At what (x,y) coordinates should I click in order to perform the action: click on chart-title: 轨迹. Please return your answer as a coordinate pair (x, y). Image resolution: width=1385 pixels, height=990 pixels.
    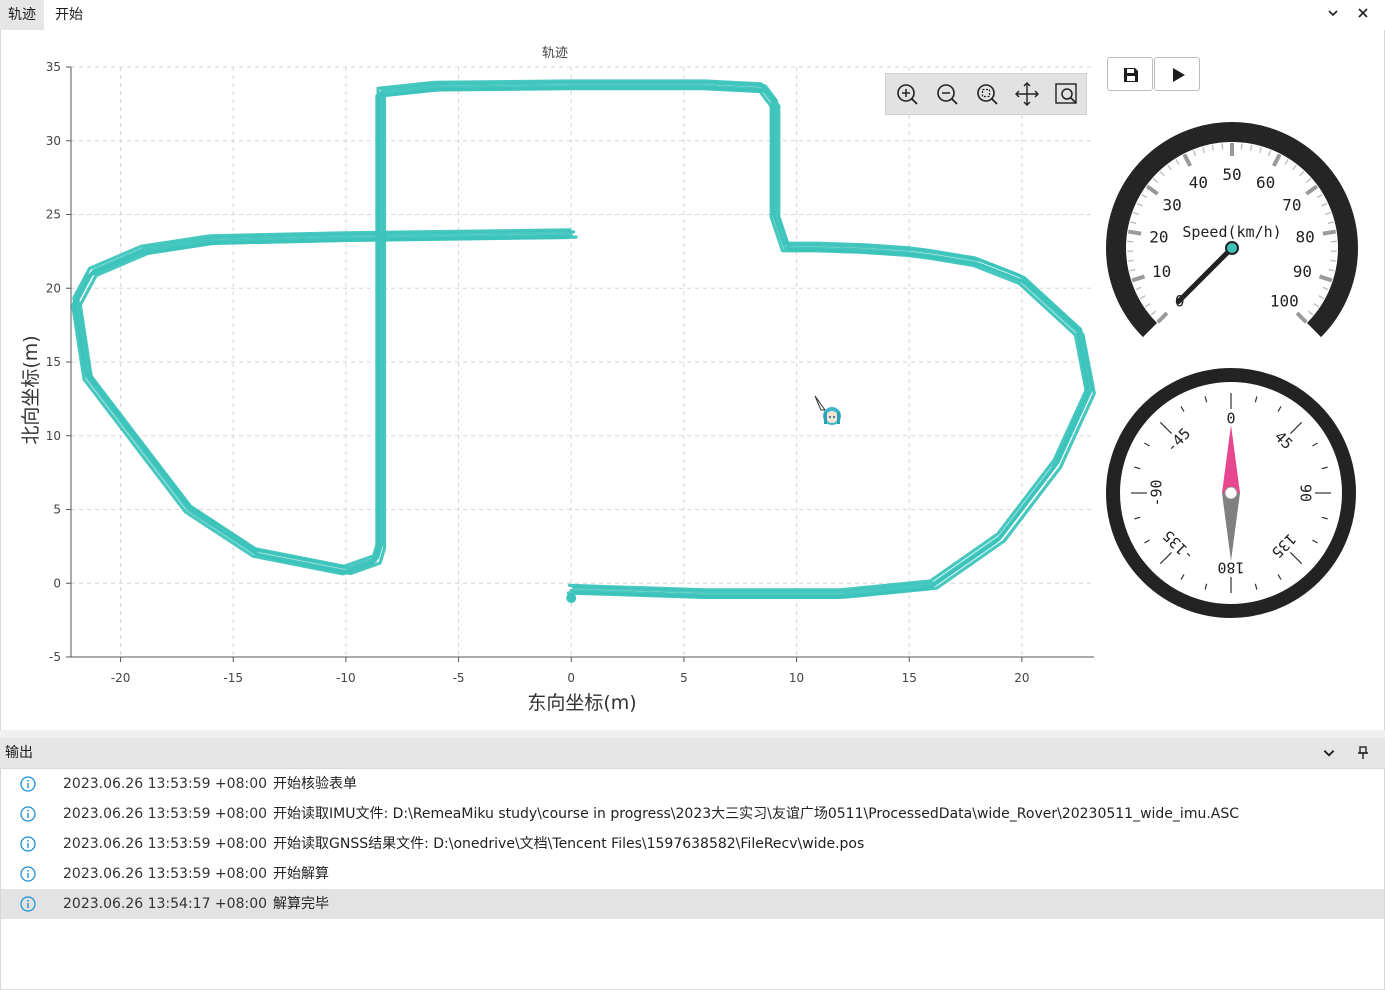
    Looking at the image, I should click on (555, 53).